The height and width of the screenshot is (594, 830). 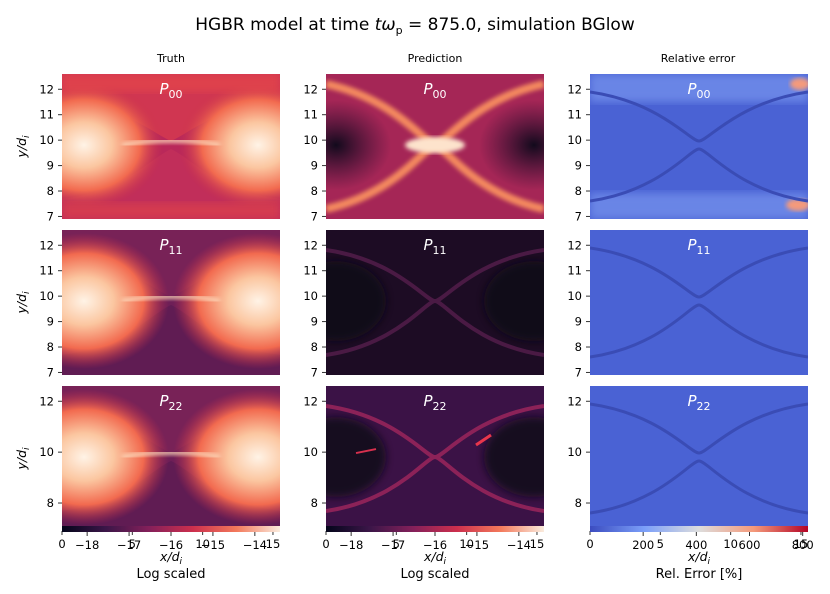 I want to click on y-axis-label: y/di, so click(x=23, y=459).